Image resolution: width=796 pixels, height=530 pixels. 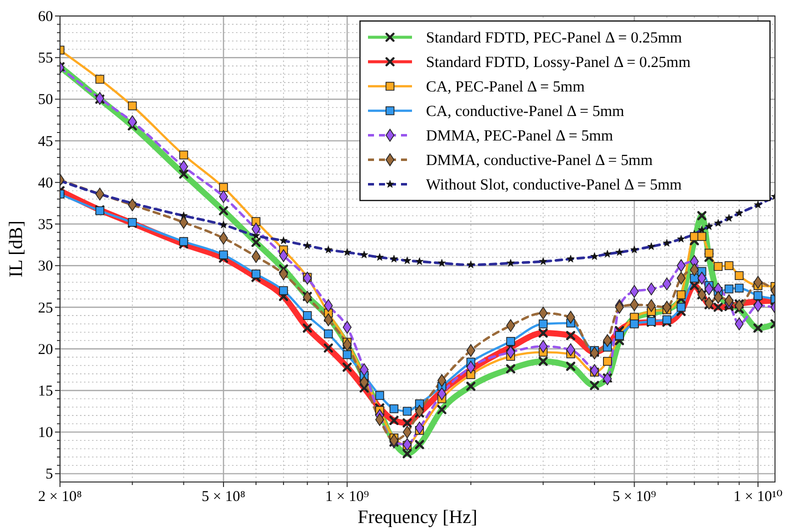 What do you see at coordinates (16, 249) in the screenshot?
I see `y-axis-title: IL [dB]` at bounding box center [16, 249].